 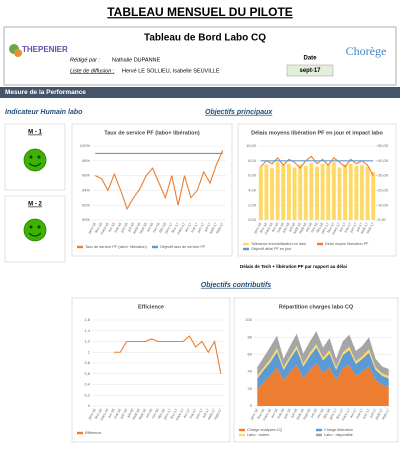 I want to click on chart-title: Efficience, so click(x=151, y=307).